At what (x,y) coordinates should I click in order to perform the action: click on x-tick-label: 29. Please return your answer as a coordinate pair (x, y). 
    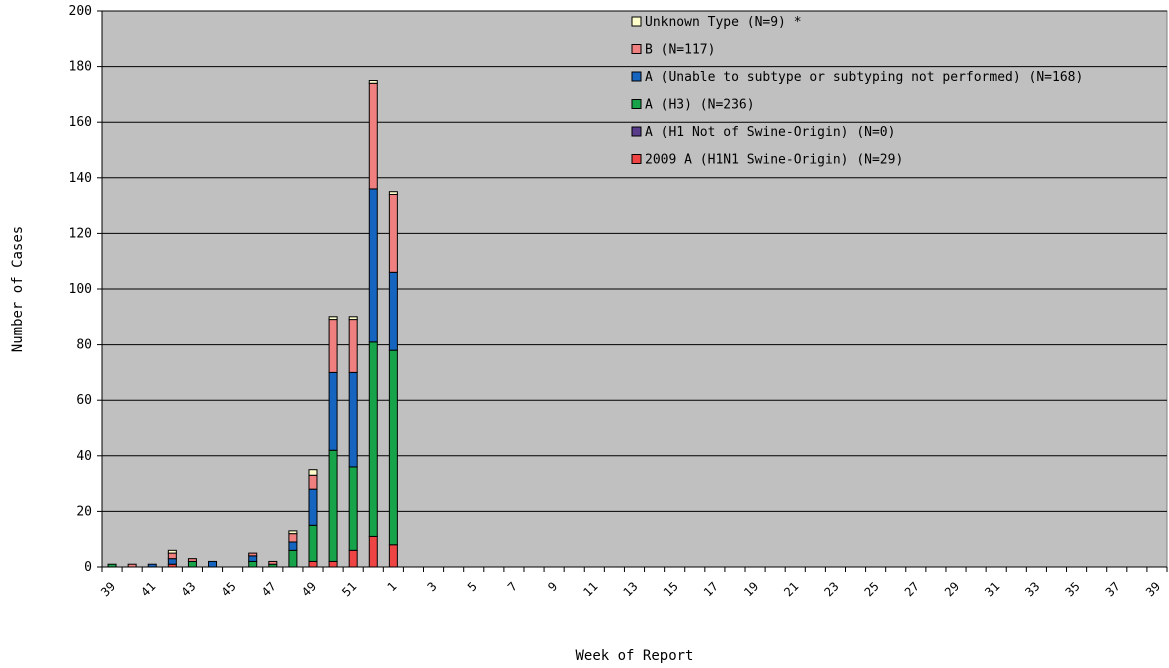
    Looking at the image, I should click on (952, 589).